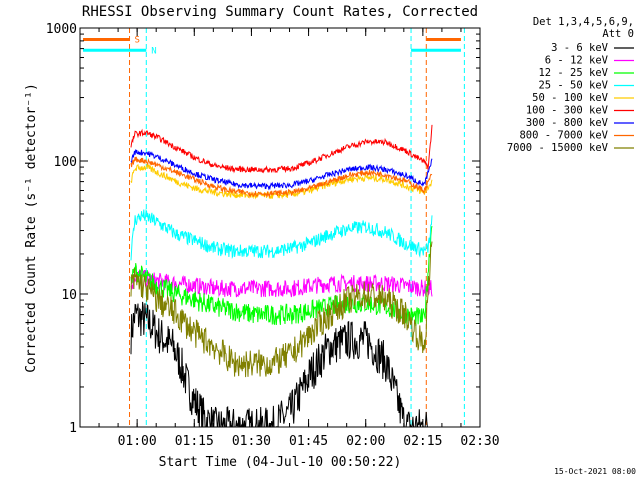 This screenshot has width=640, height=480. Describe the element at coordinates (65, 162) in the screenshot. I see `y-tick-label: 100` at that location.